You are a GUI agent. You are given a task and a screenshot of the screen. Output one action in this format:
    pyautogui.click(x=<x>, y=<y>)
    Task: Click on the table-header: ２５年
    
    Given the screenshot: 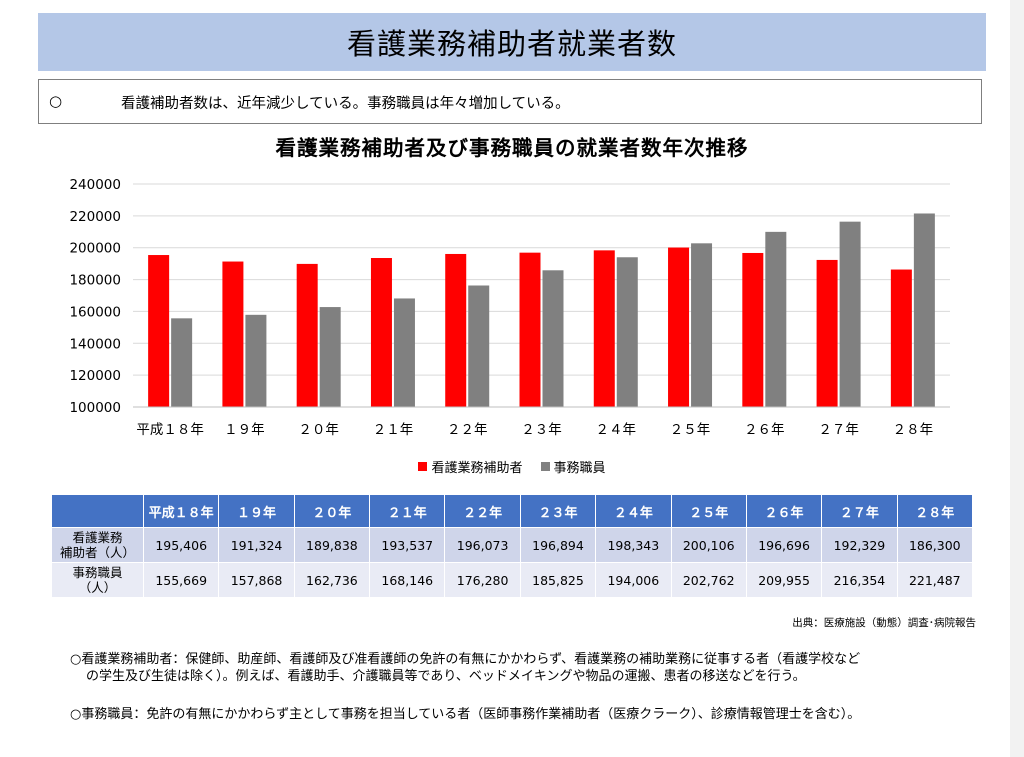 What is the action you would take?
    pyautogui.click(x=708, y=511)
    